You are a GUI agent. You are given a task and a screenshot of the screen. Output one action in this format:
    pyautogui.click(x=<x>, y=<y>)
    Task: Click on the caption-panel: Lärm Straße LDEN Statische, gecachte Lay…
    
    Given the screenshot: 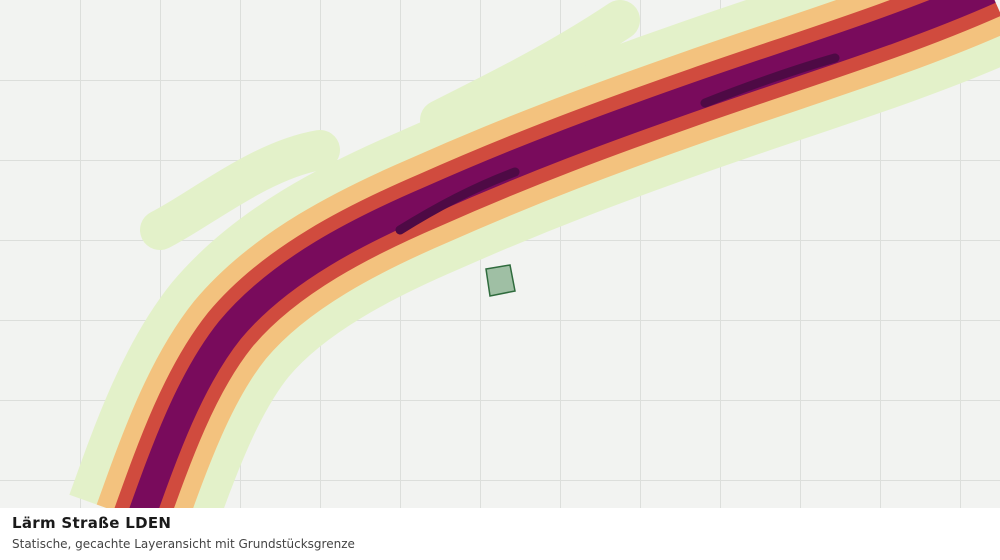 What is the action you would take?
    pyautogui.click(x=500, y=534)
    